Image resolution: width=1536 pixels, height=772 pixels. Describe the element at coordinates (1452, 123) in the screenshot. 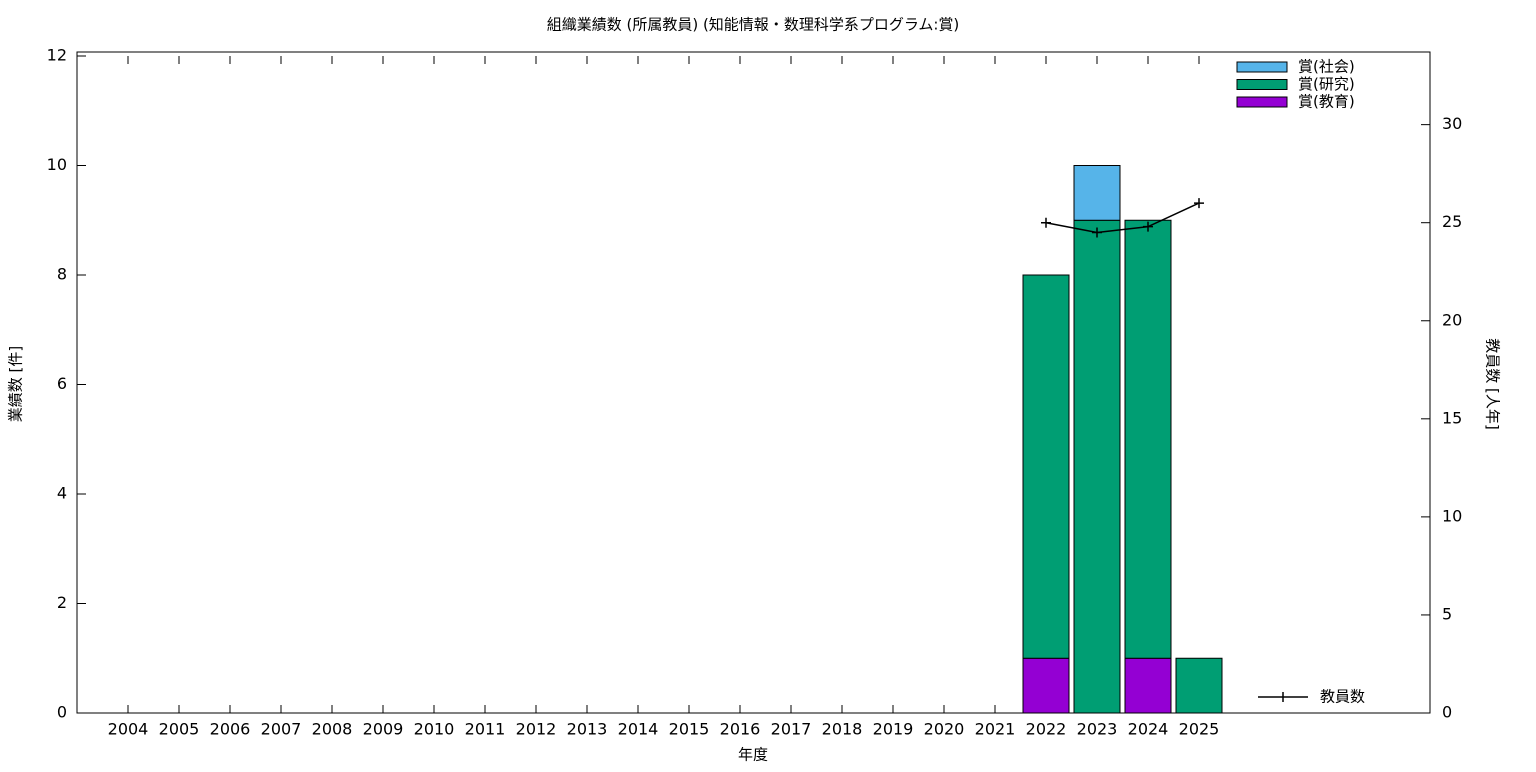

I see `y2-tick-label: 30` at that location.